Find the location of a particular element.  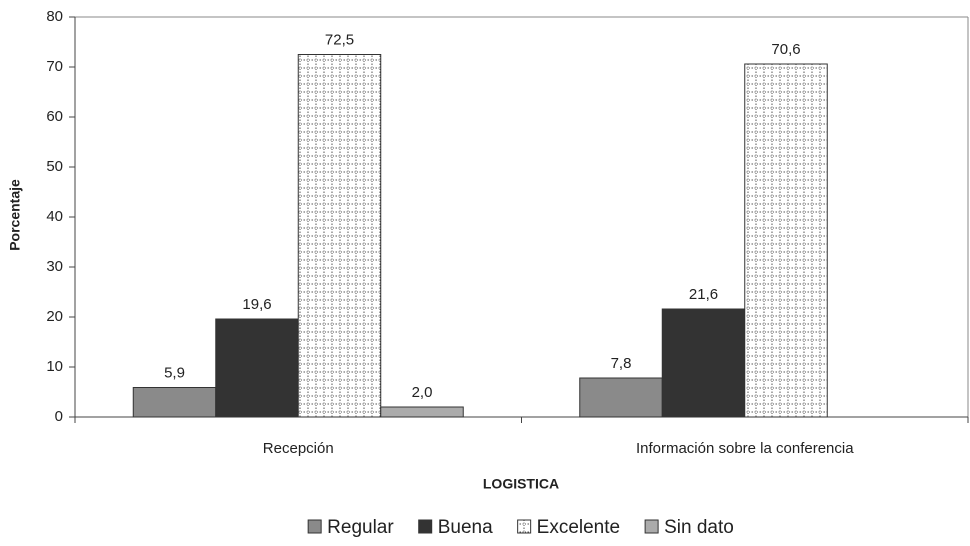

legend-item: Excelente is located at coordinates (568, 527).